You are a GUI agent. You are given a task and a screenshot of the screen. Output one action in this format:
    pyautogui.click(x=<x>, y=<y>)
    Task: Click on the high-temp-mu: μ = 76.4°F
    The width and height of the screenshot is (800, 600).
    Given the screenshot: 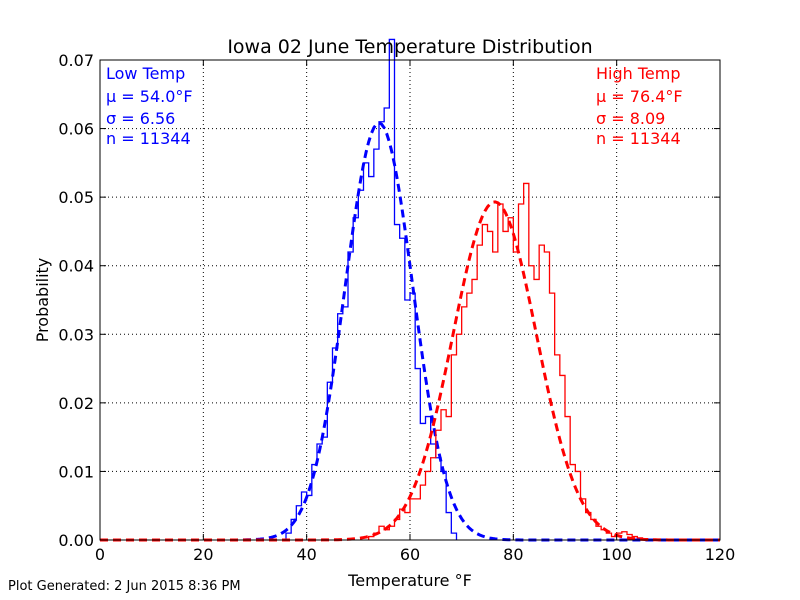 What is the action you would take?
    pyautogui.click(x=639, y=96)
    